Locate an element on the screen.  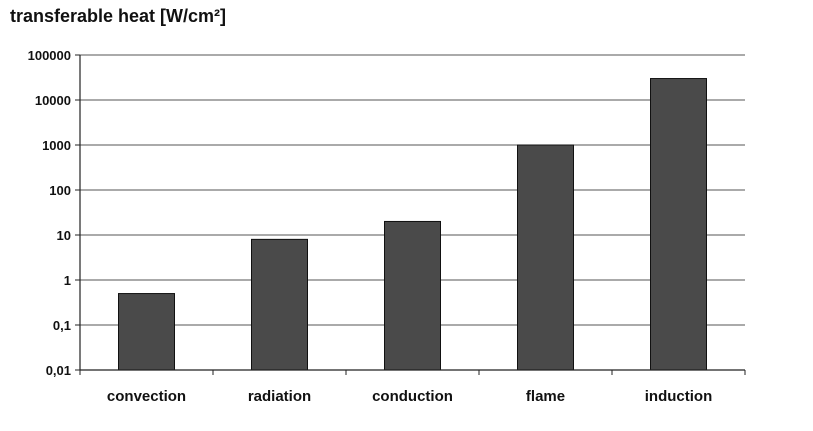
x-category-label: conduction is located at coordinates (412, 396).